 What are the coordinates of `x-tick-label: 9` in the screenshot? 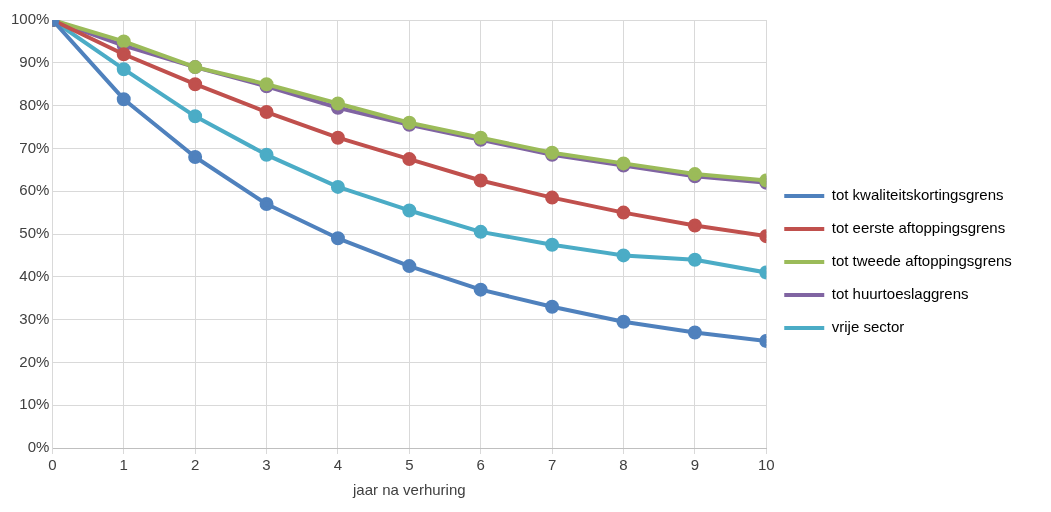 It's located at (695, 465).